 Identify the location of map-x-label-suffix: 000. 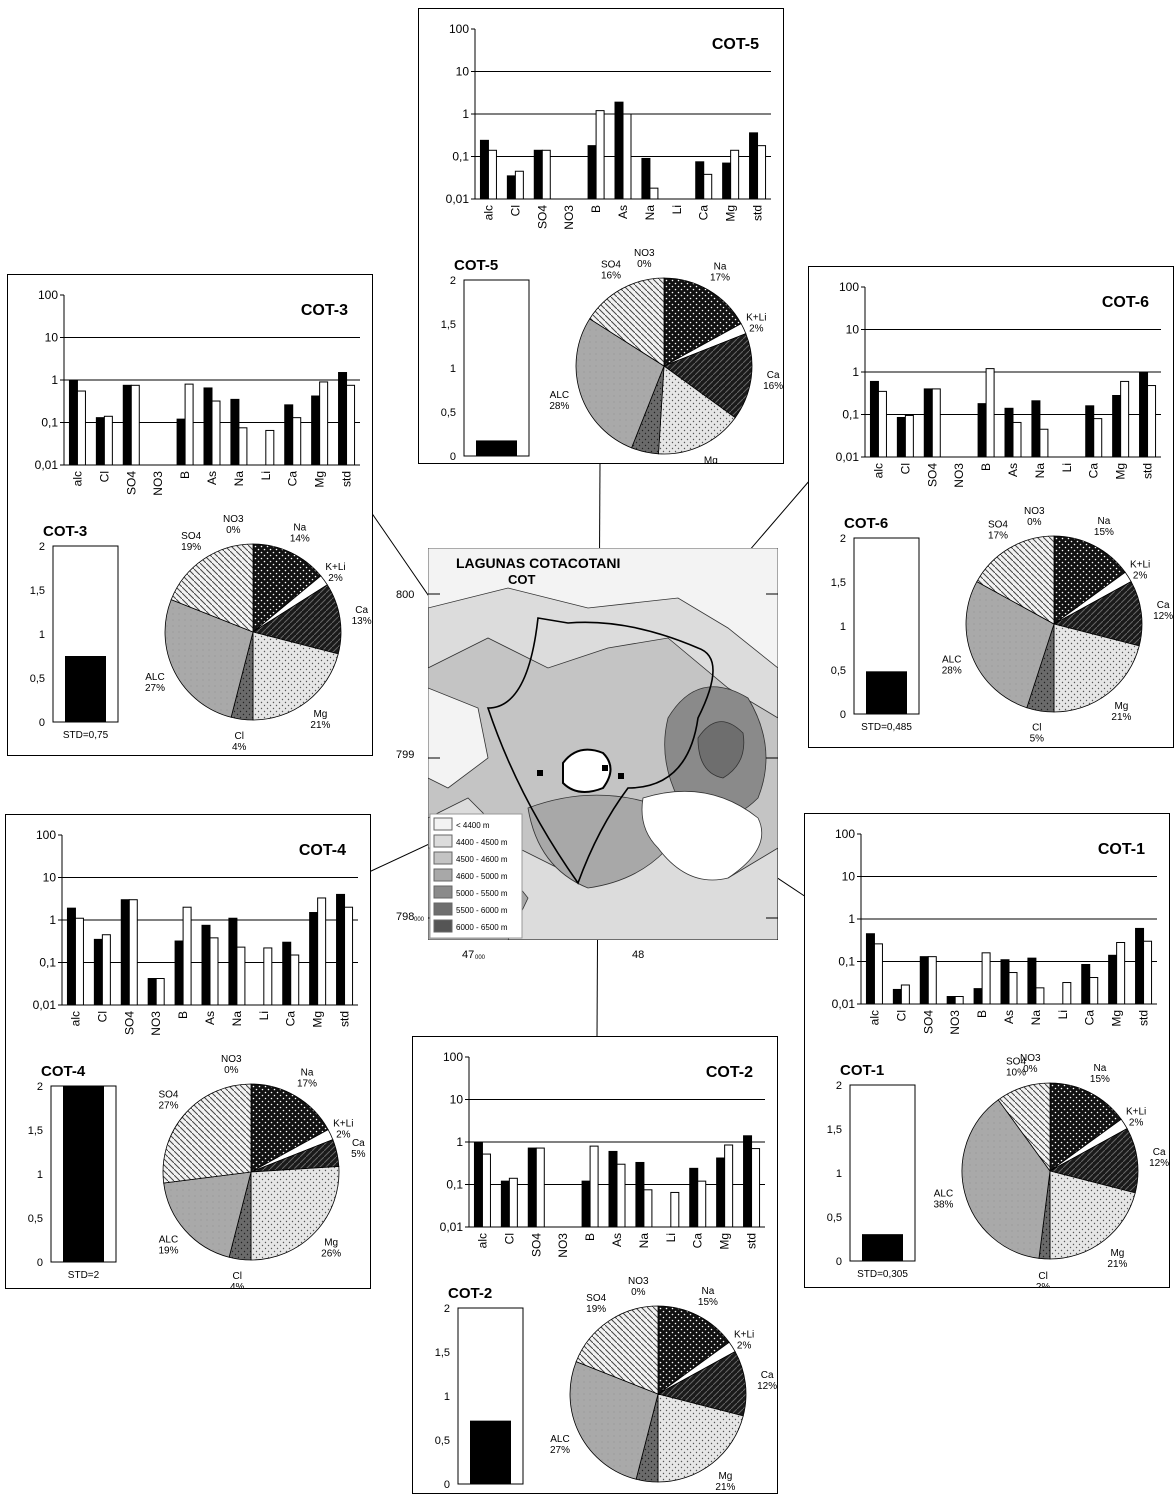
(480, 958).